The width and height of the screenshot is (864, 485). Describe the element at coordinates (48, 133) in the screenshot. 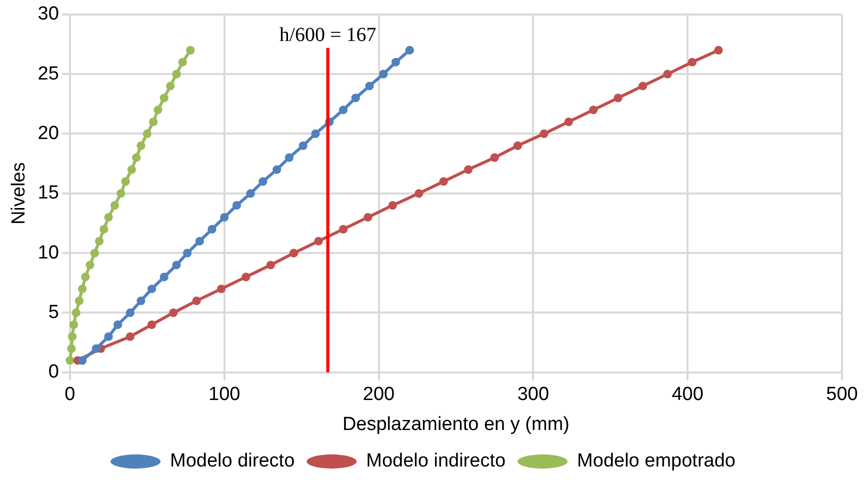

I see `y-tick-label: 20` at that location.